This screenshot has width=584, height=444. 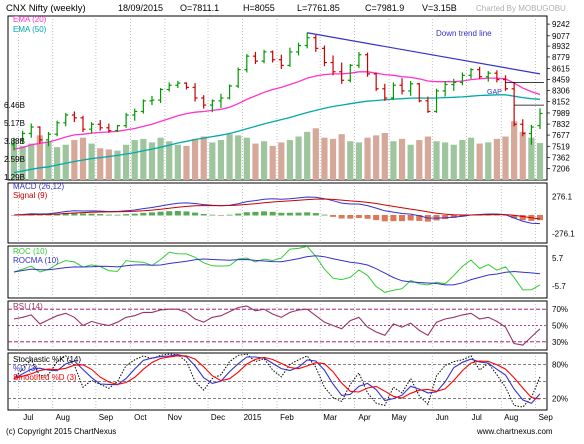 What do you see at coordinates (561, 135) in the screenshot?
I see `price-tick-label: 7677` at bounding box center [561, 135].